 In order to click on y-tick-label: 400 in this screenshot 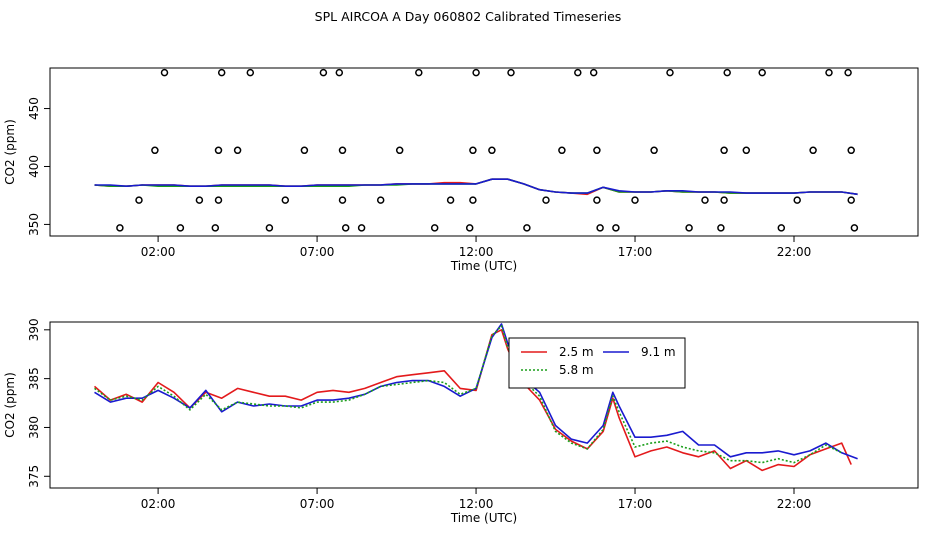, I will do `click(34, 166)`.